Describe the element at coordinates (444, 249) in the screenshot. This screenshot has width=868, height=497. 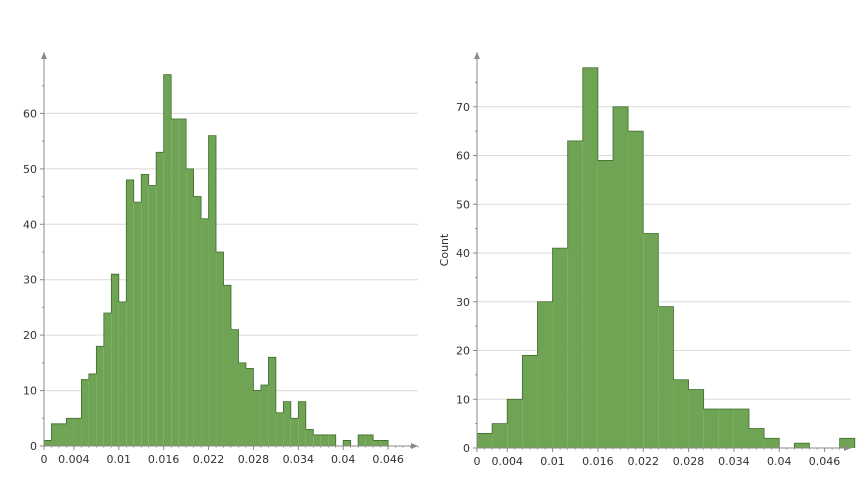
I see `y-axis-title: Count` at that location.